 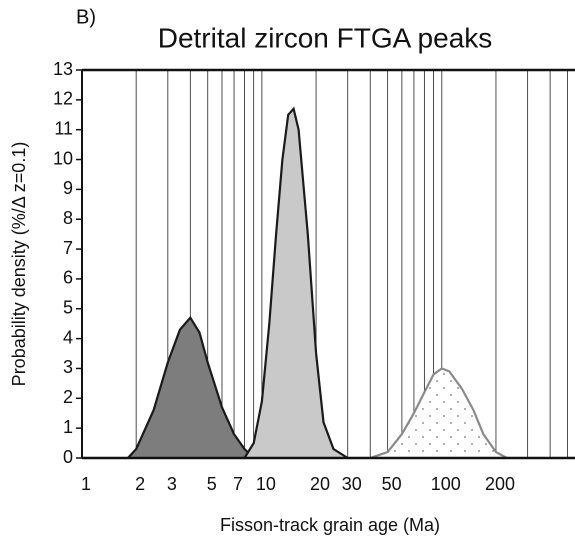 What do you see at coordinates (86, 17) in the screenshot?
I see `panel-label: B)` at bounding box center [86, 17].